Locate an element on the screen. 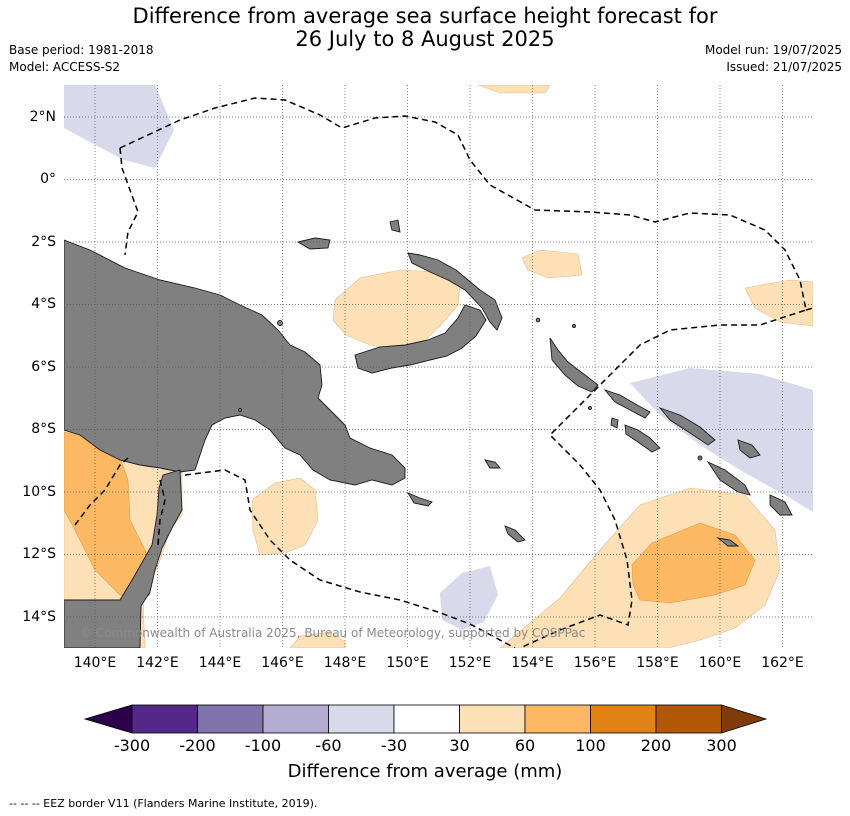 Image resolution: width=850 pixels, height=816 pixels. lon-label: 140°E is located at coordinates (95, 663).